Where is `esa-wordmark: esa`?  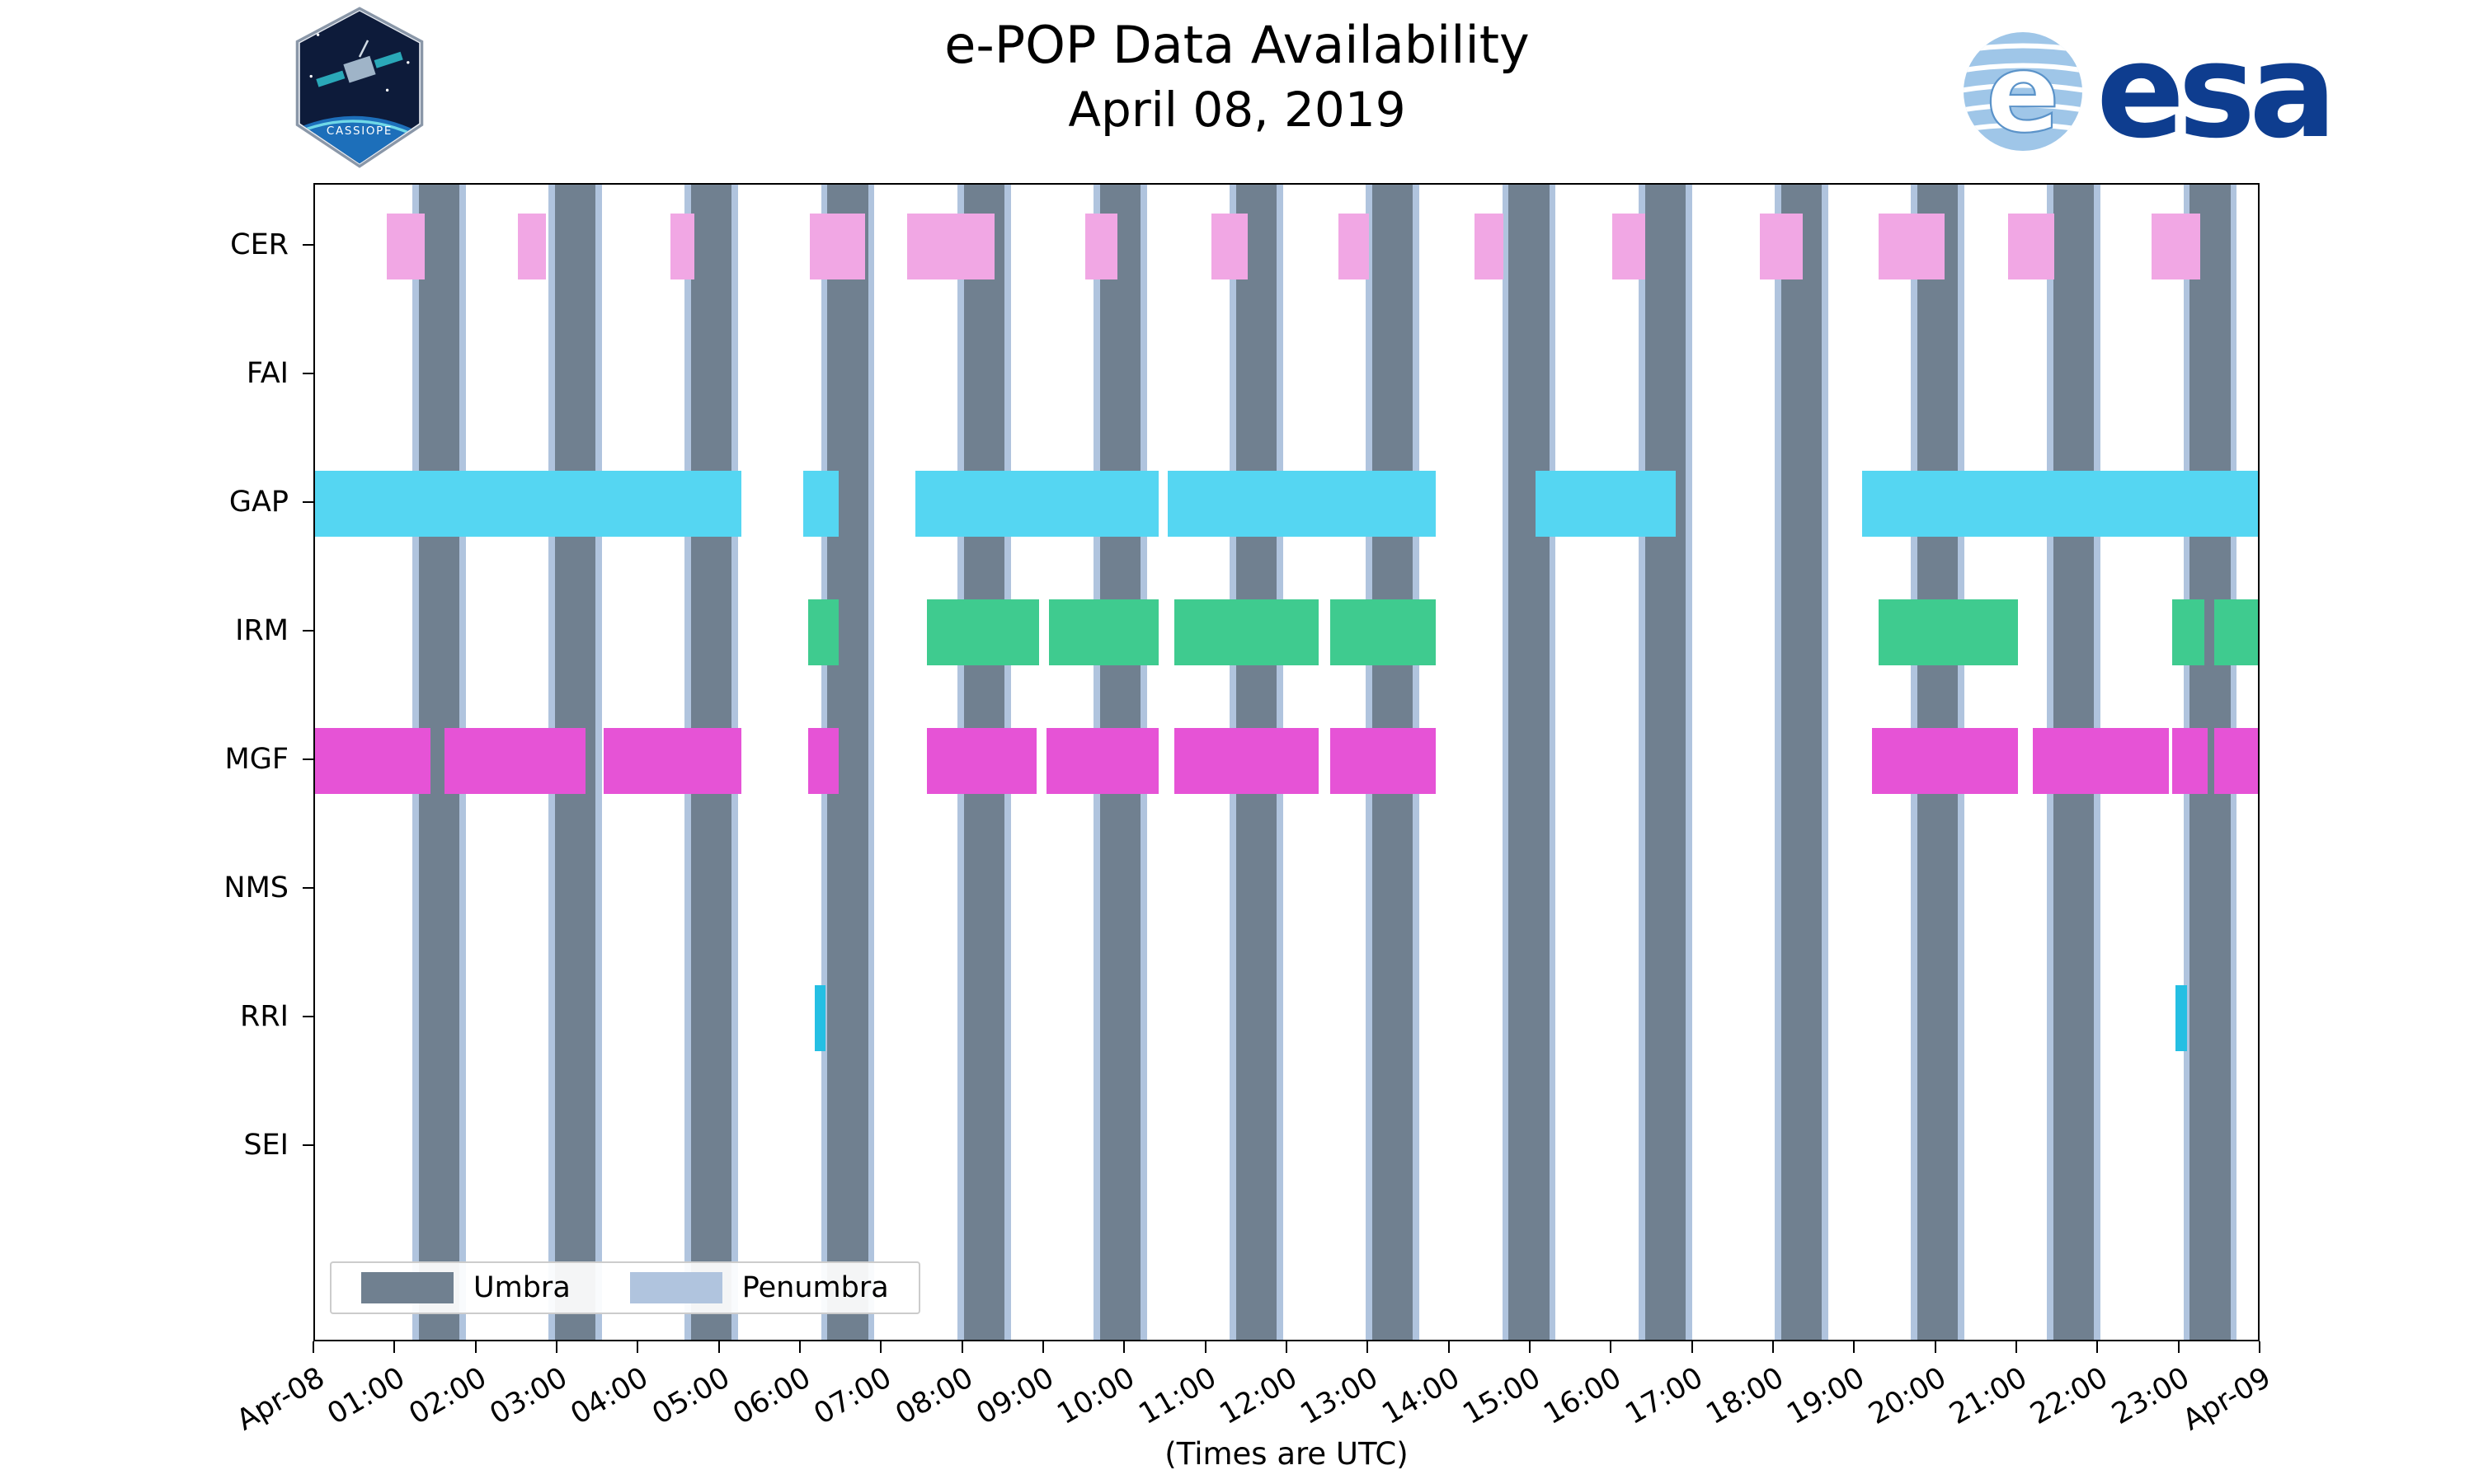 esa-wordmark: esa is located at coordinates (2216, 91).